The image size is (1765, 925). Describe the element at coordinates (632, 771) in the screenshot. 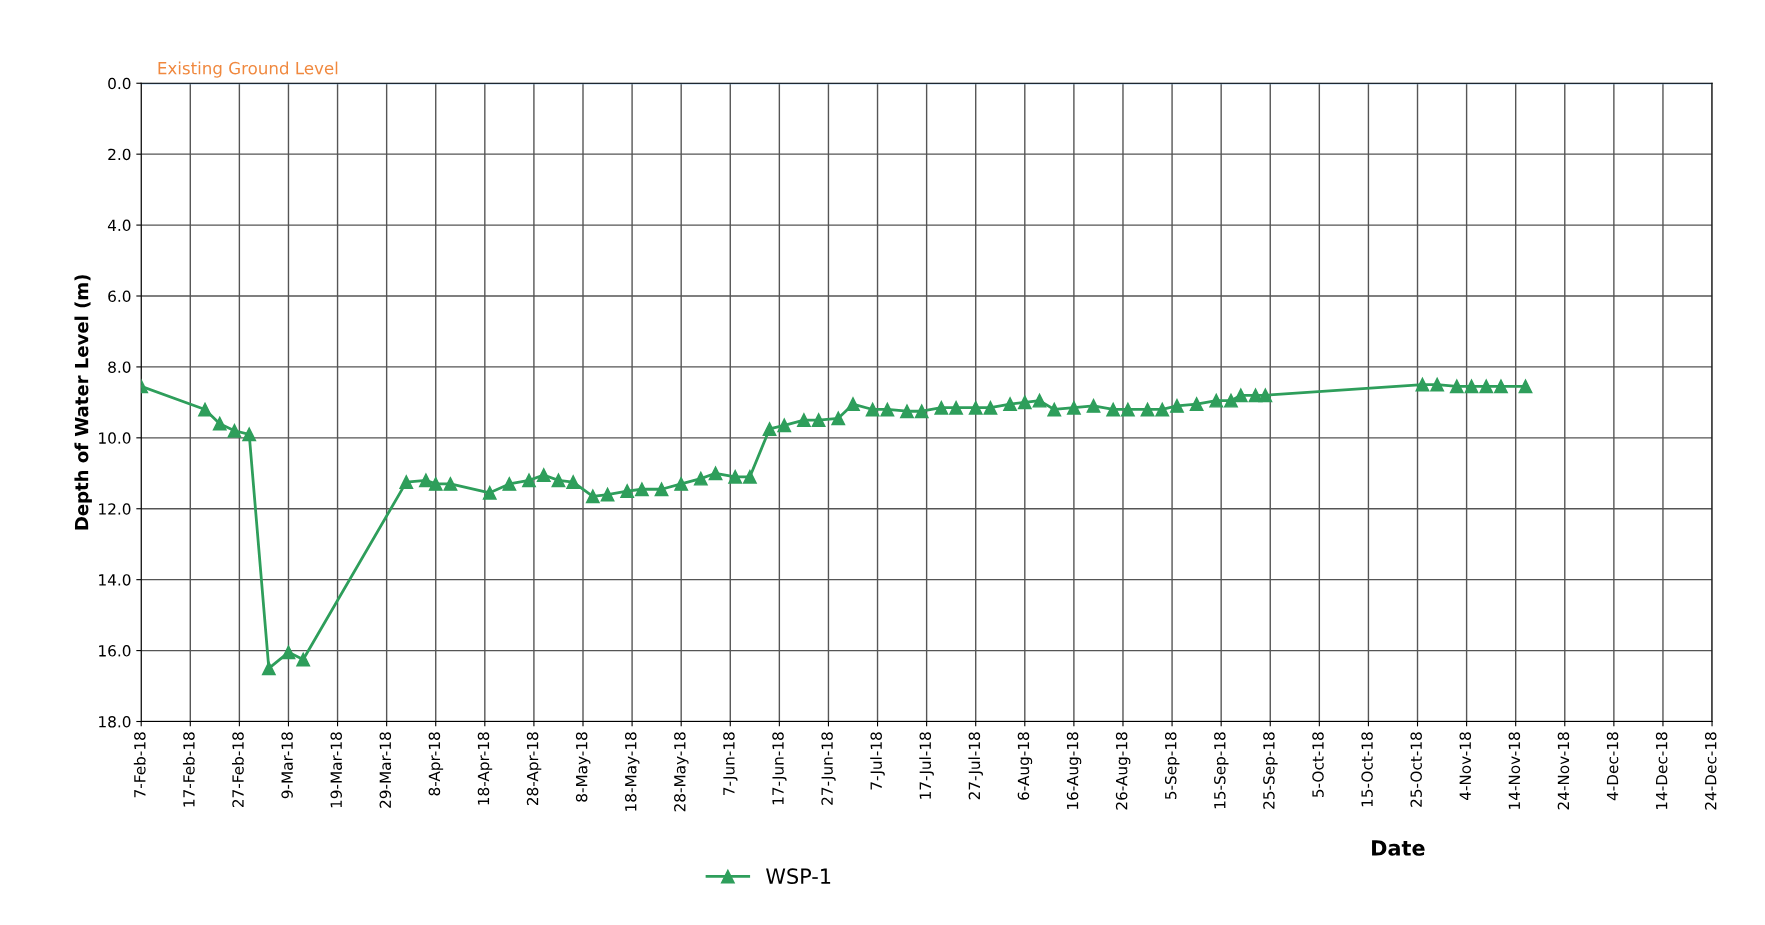

I see `x-tick-label: 18-May-18` at that location.